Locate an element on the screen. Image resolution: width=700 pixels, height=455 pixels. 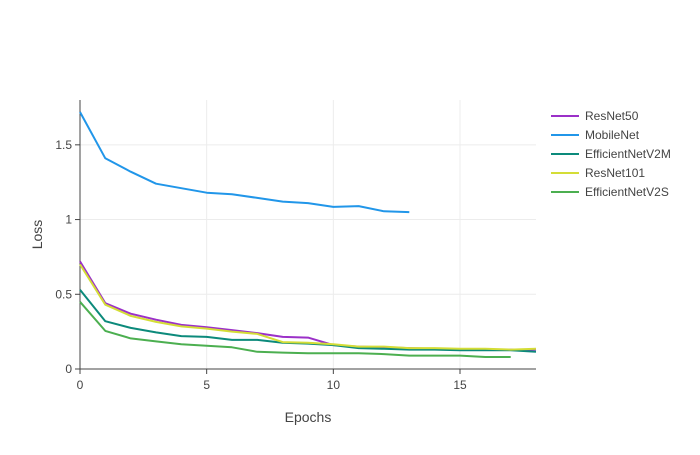
series-line-efficientnetv2s is located at coordinates (295, 329).